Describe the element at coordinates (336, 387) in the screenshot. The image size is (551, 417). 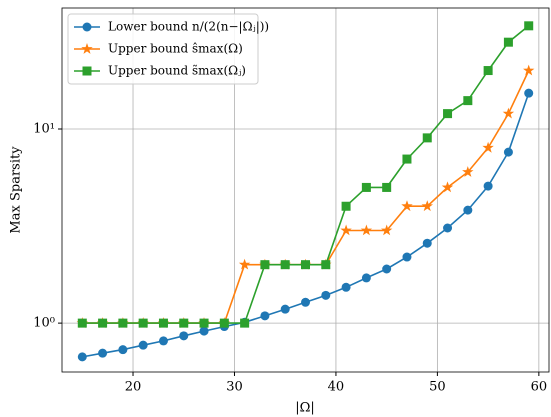
I see `x-tick-label: 40` at that location.